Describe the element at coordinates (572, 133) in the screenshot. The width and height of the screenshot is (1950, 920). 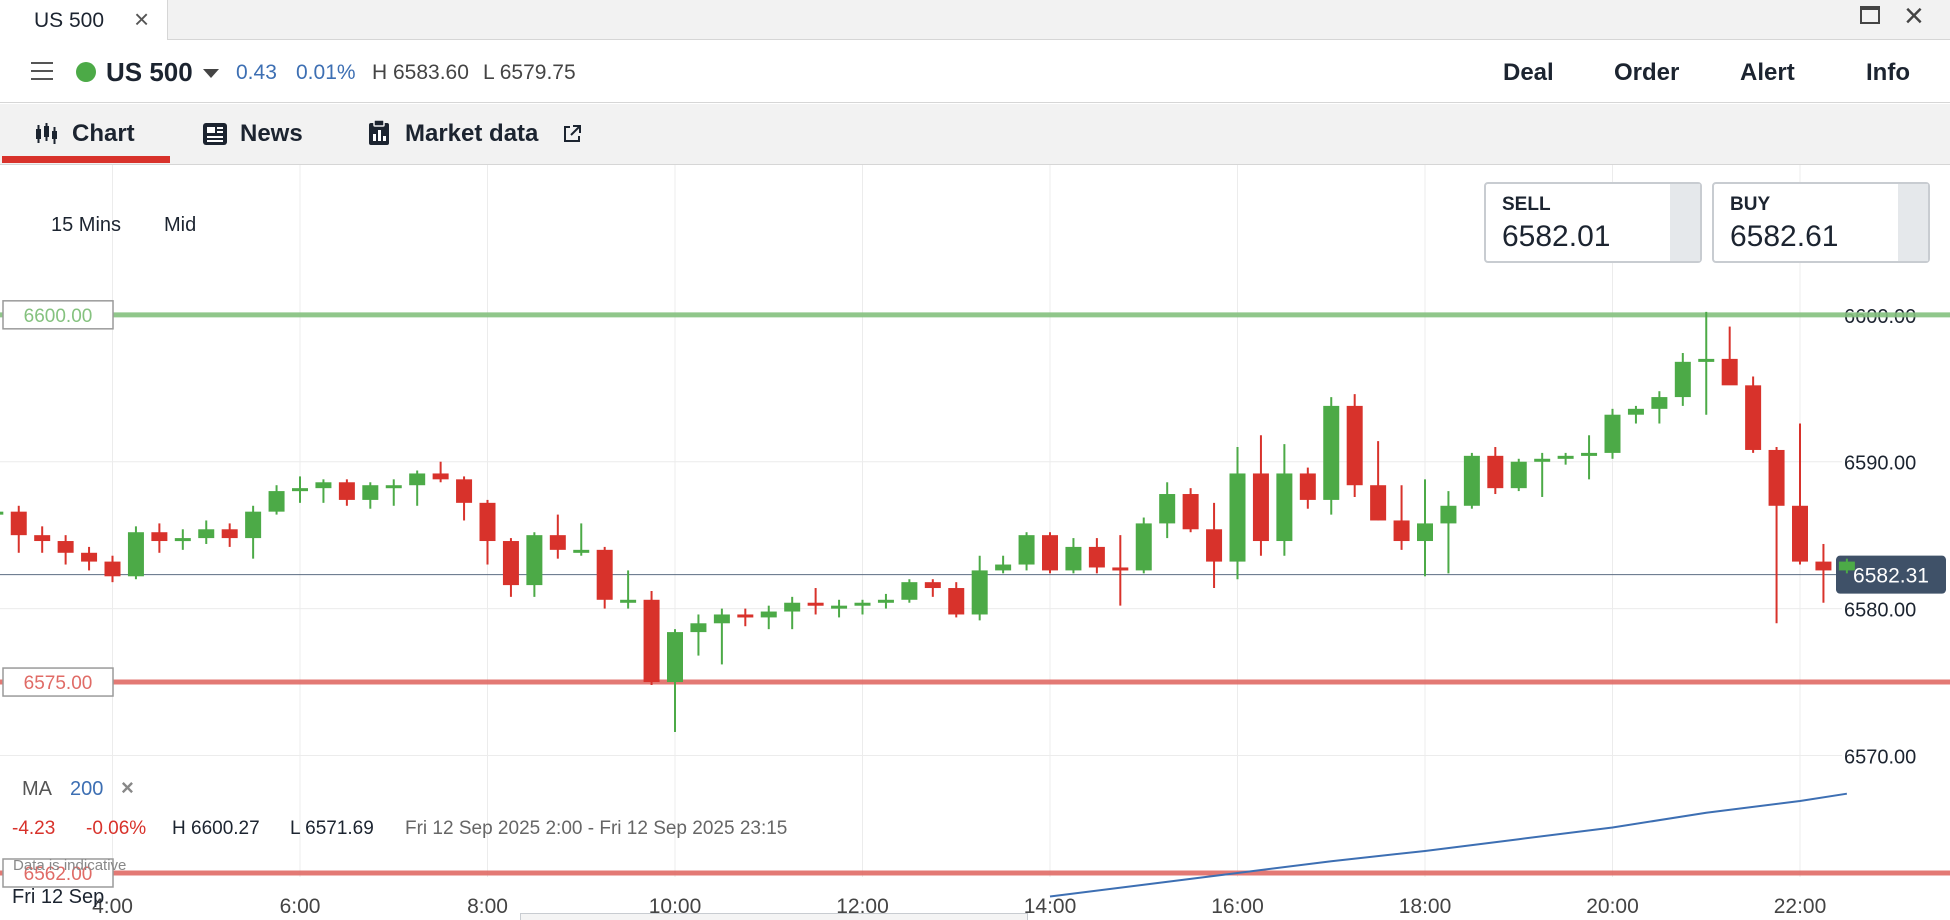
I see `external-link-icon` at that location.